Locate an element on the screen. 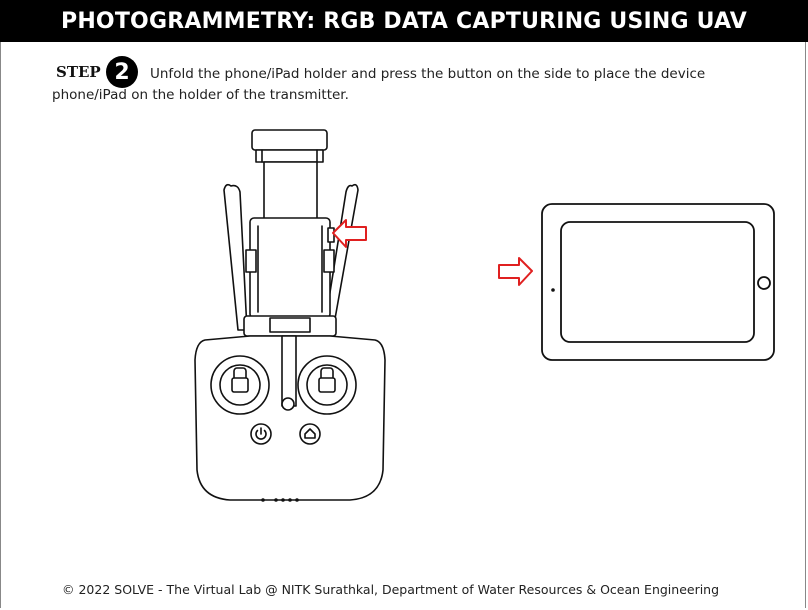 The height and width of the screenshot is (610, 808). holder-side-button is located at coordinates (331, 235).